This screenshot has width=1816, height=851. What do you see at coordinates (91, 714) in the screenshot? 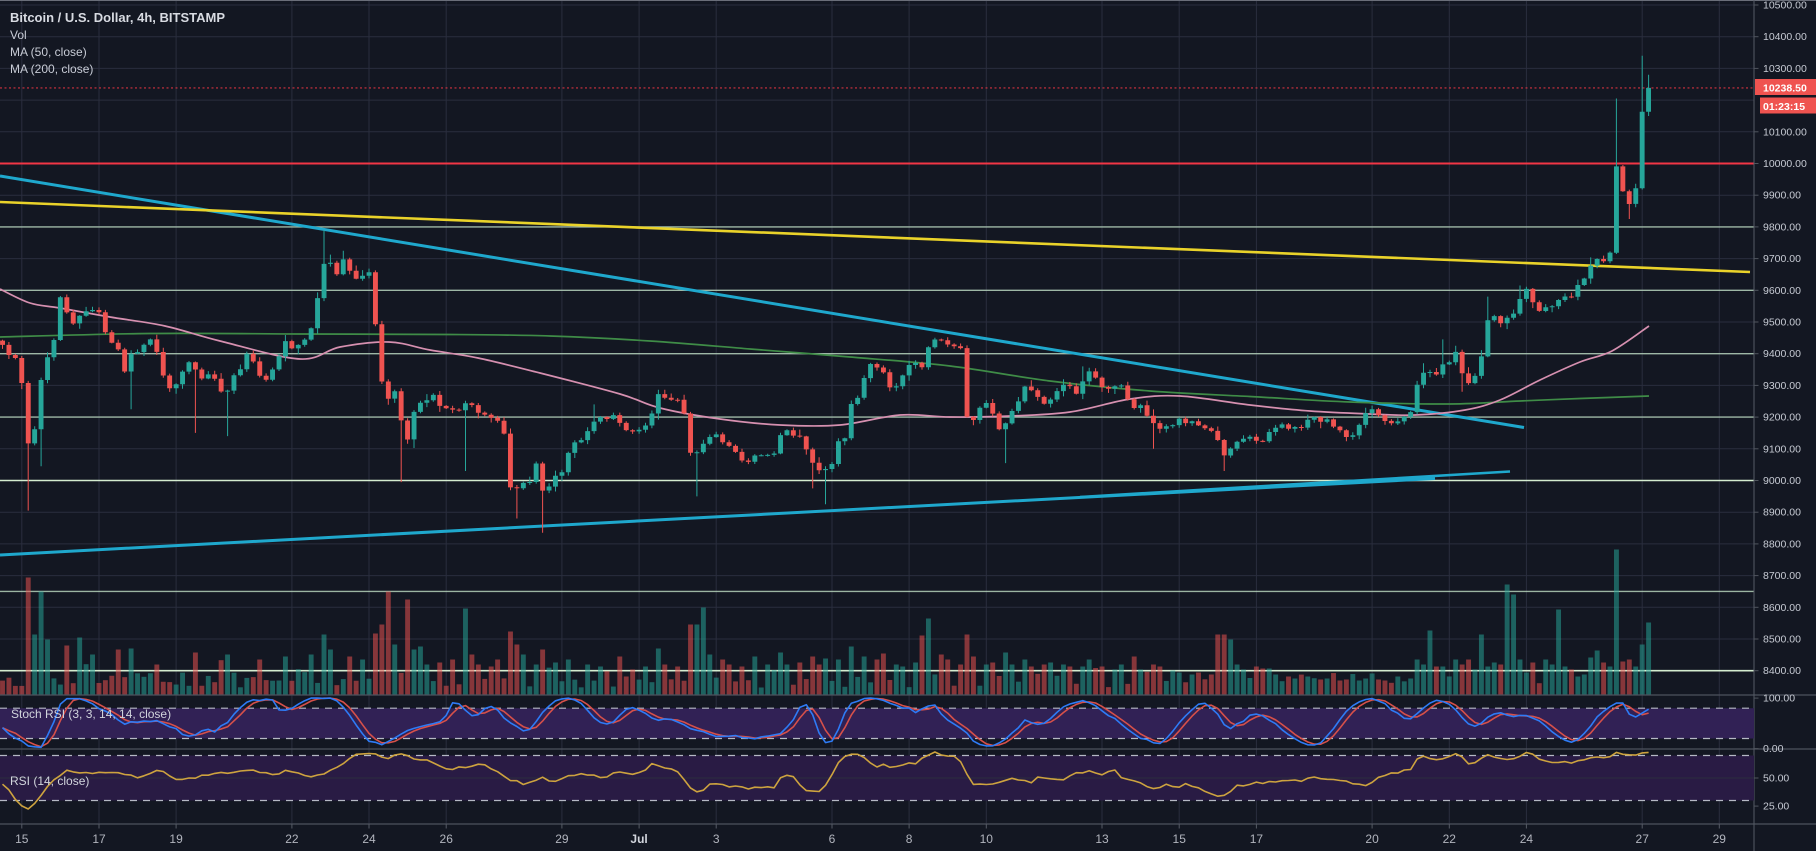
I see `svg-text:Stoch RSI (3, 3, 14, 14, close: Stoch RSI (3, 3, 14, 14, close)` at bounding box center [91, 714].